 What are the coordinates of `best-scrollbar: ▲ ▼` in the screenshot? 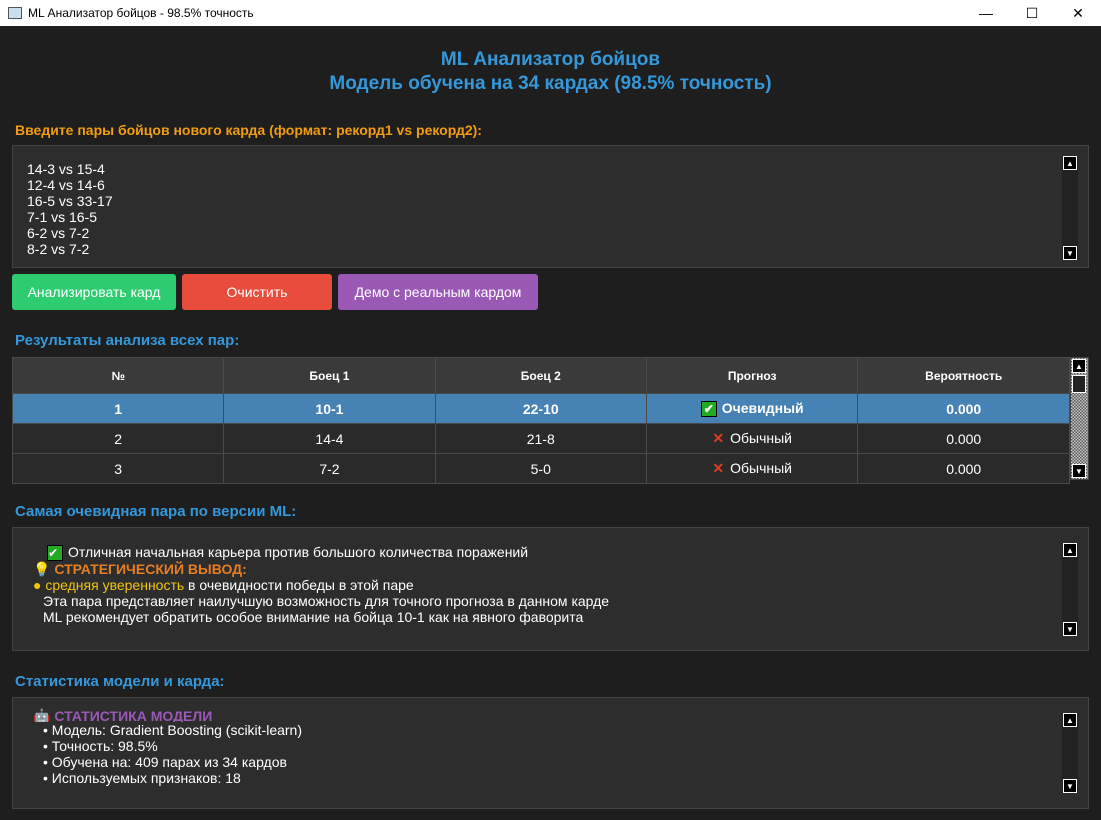 It's located at (1070, 589).